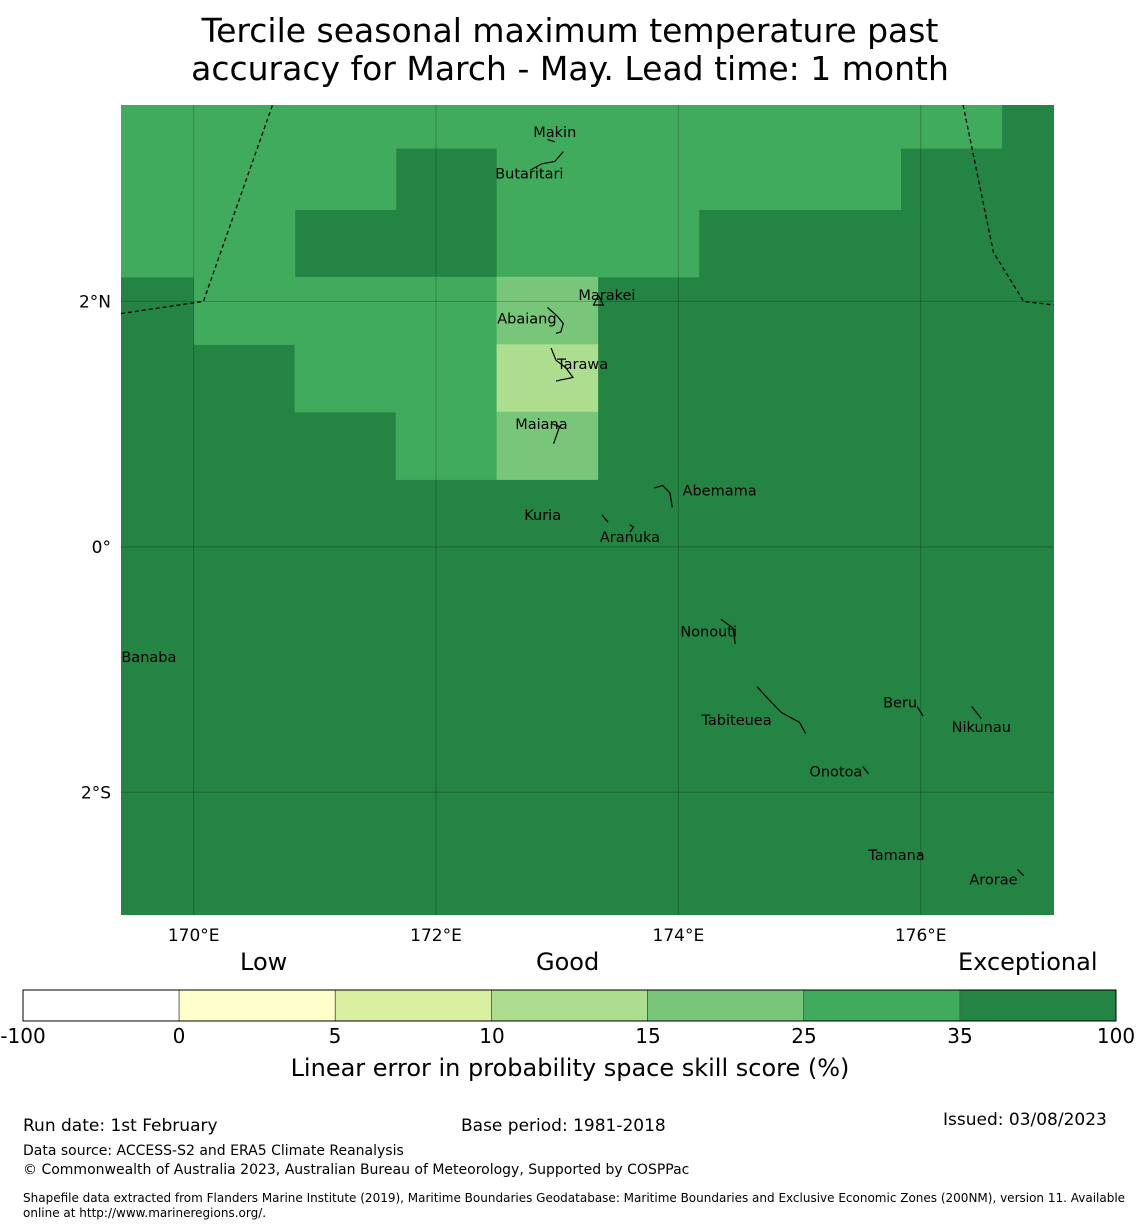  I want to click on colorbar-group-good: Good, so click(568, 962).